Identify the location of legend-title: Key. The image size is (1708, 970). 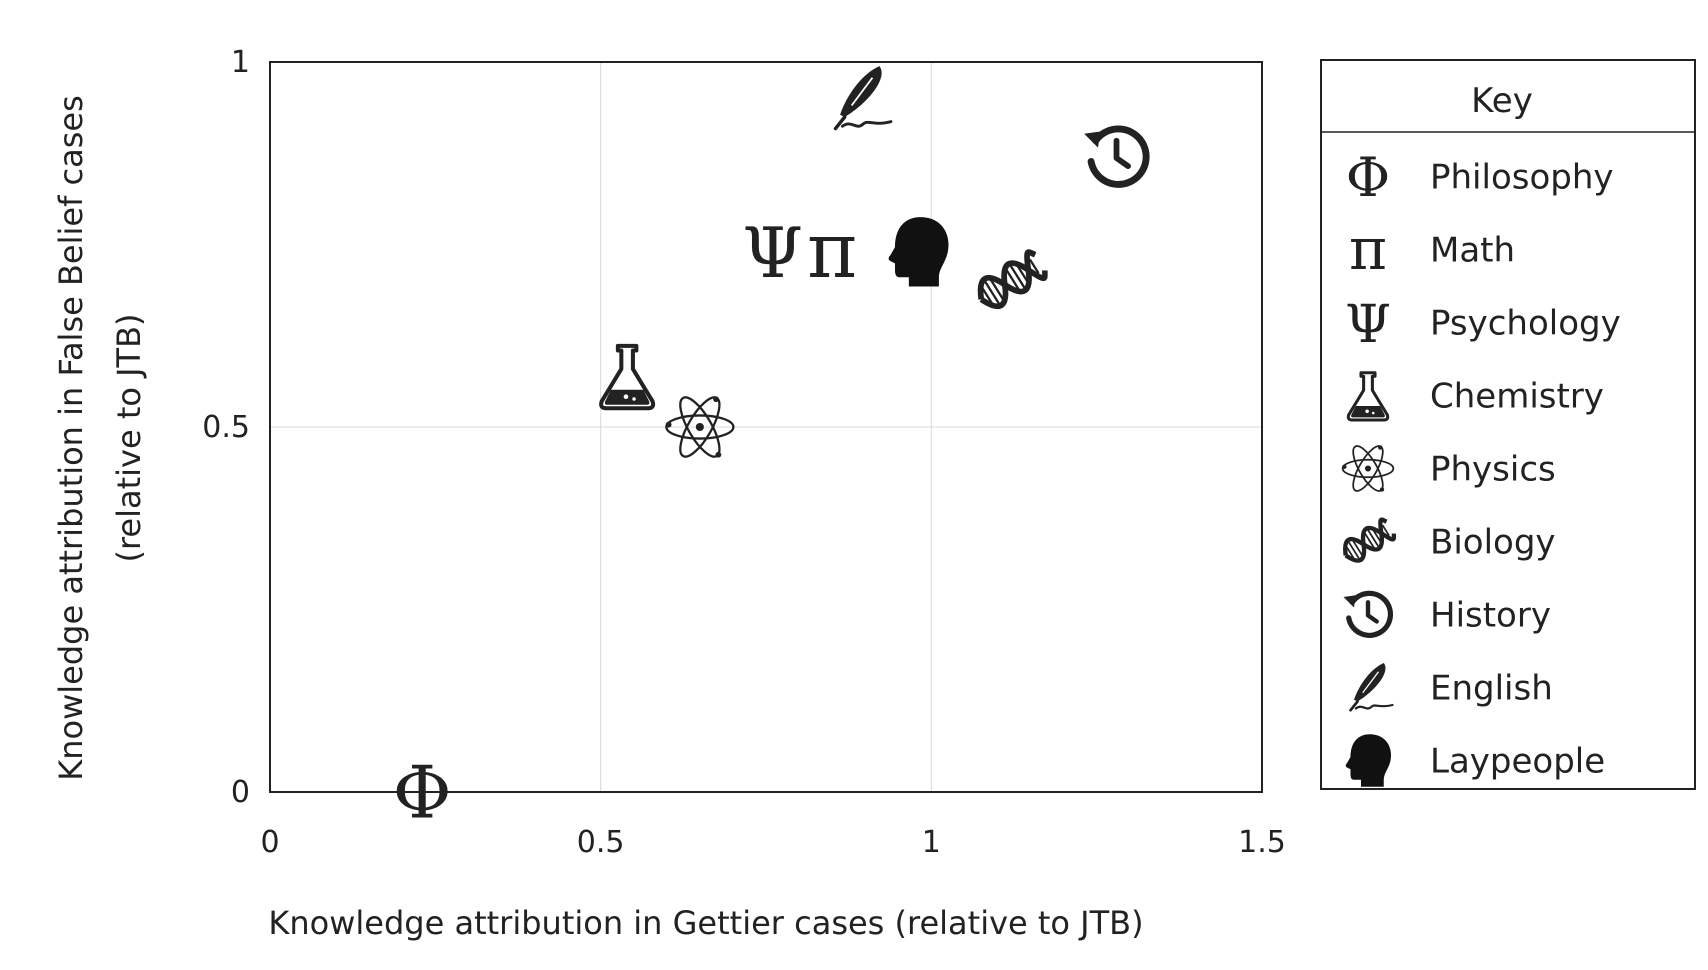
(1502, 101).